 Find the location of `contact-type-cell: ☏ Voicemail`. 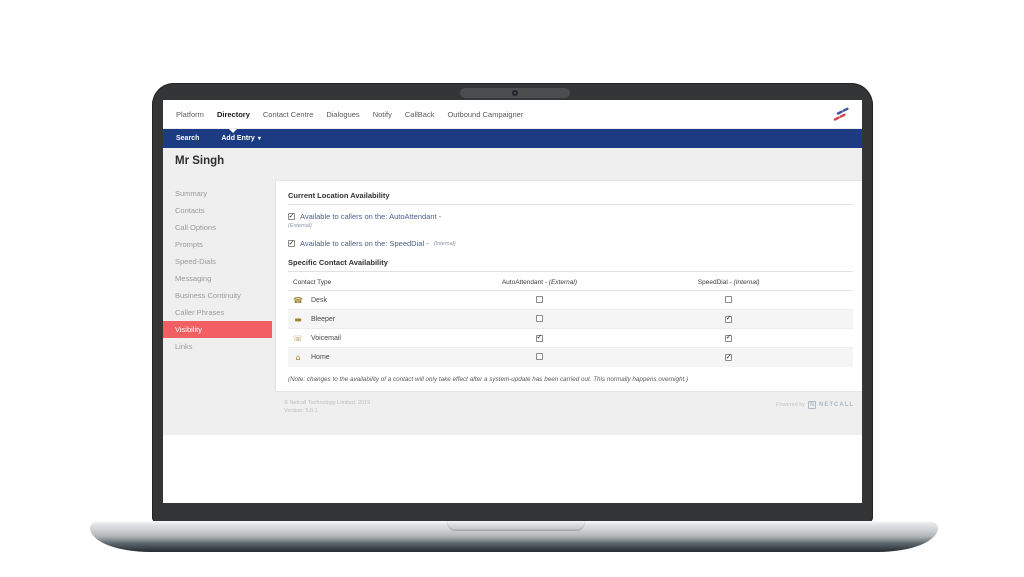

contact-type-cell: ☏ Voicemail is located at coordinates (381, 338).